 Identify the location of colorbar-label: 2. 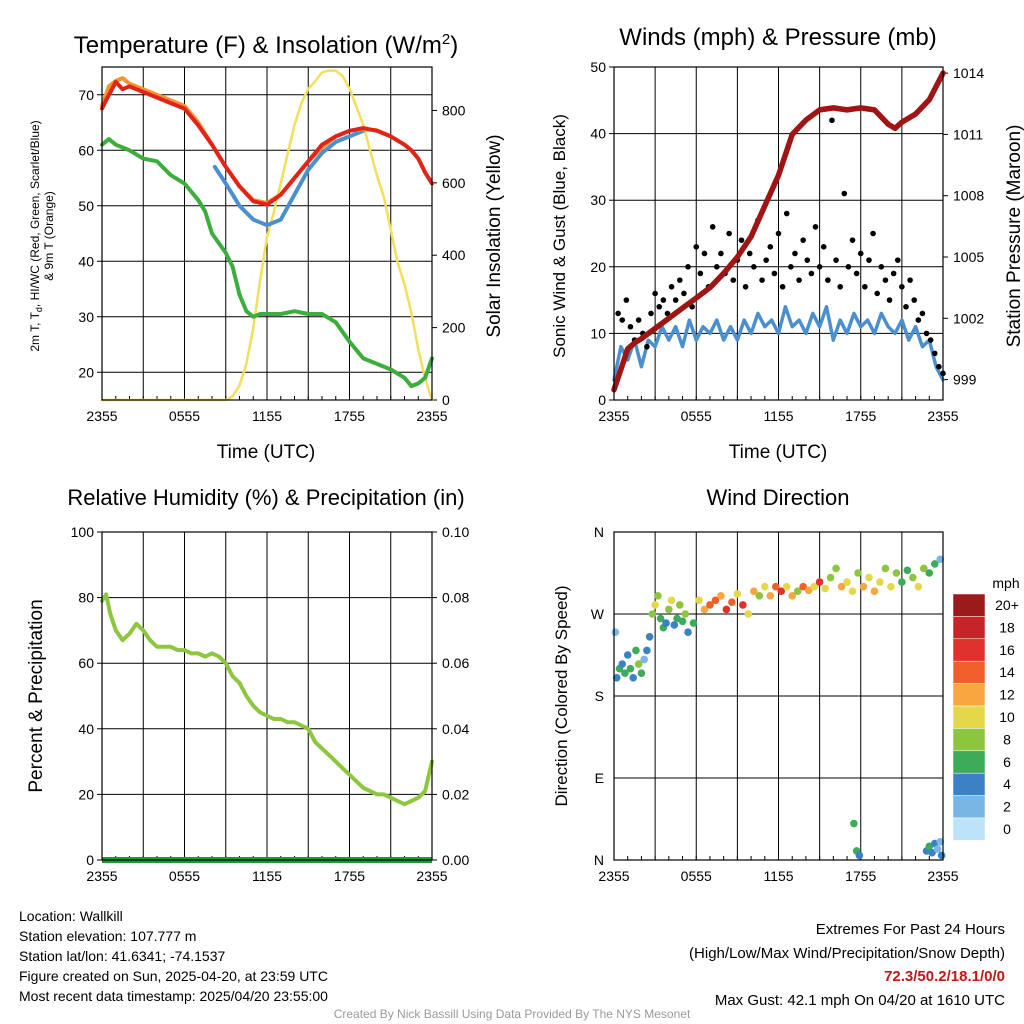
(1007, 807).